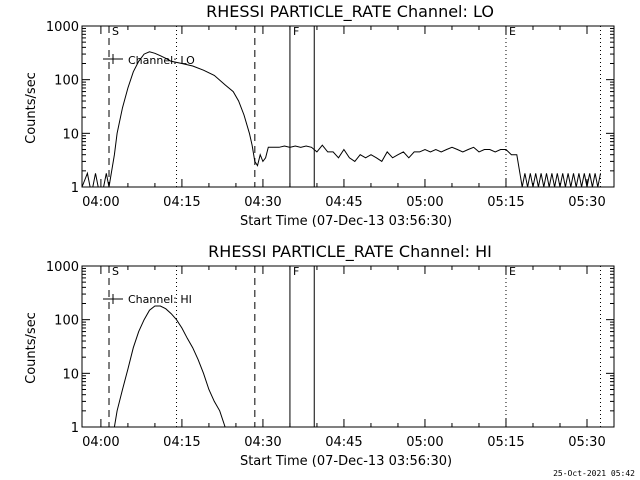 This screenshot has height=480, width=640. What do you see at coordinates (594, 473) in the screenshot?
I see `footer-timestamp: 25-Oct-2021 05:42` at bounding box center [594, 473].